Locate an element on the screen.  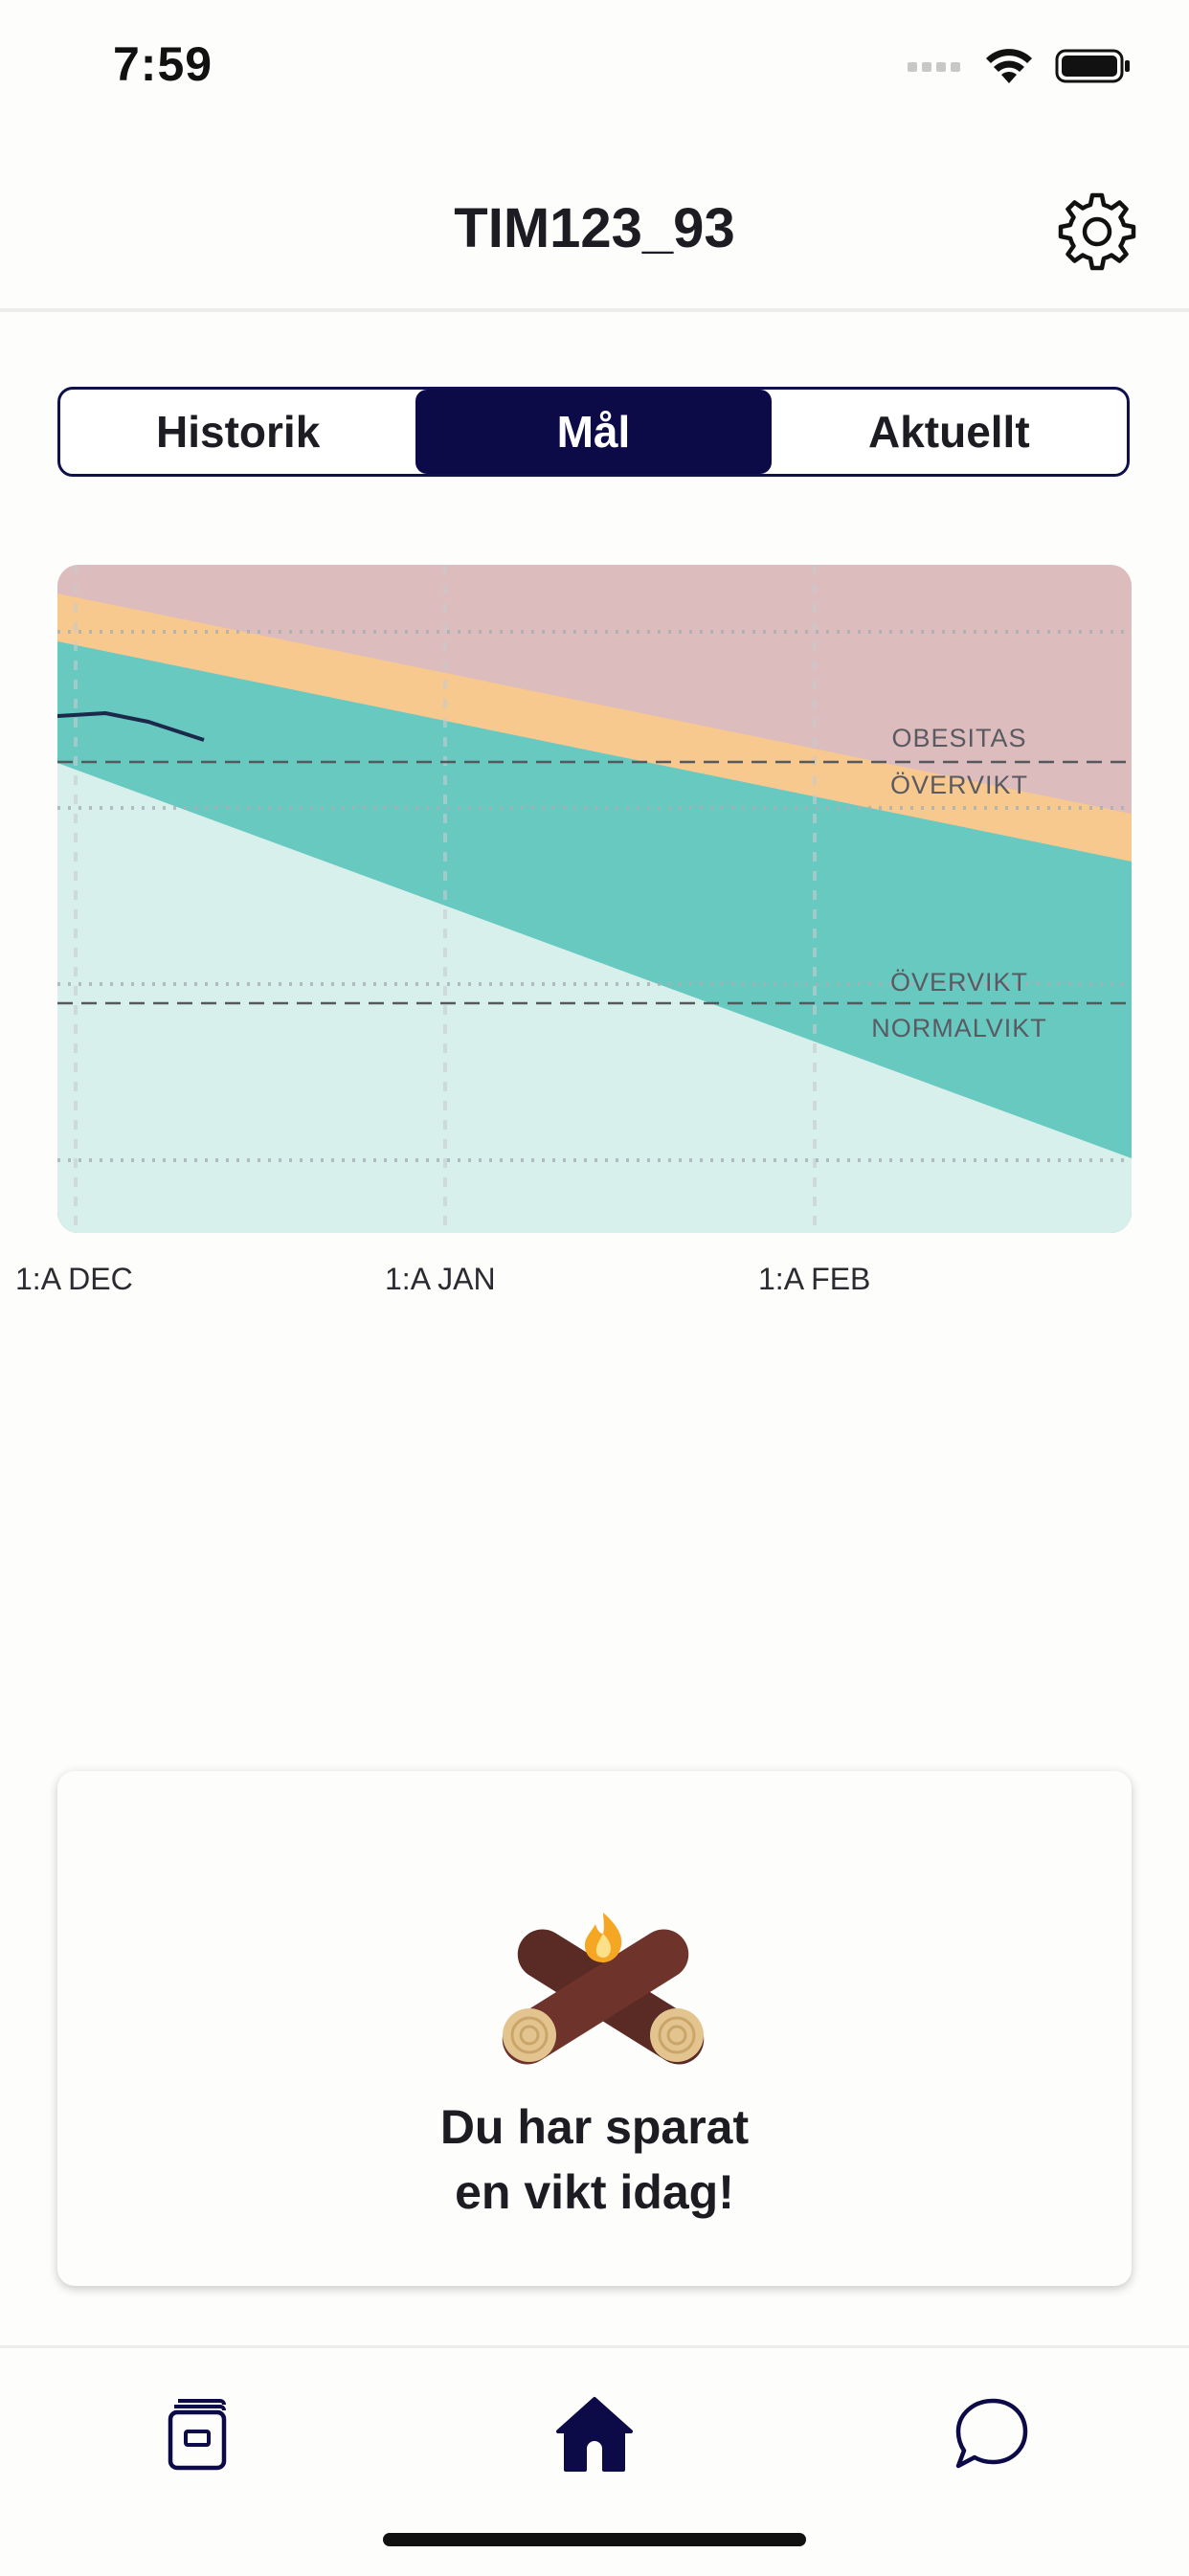
home-icon is located at coordinates (594, 2434).